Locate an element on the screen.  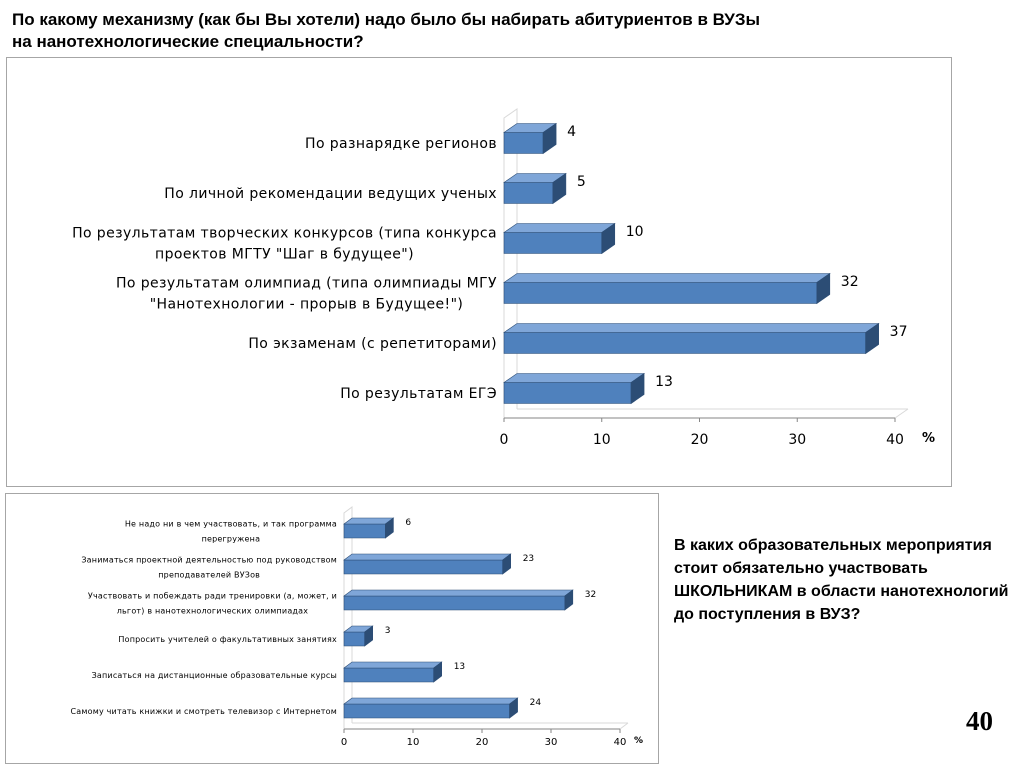
chart2-category-label-line2: преподавателей ВУЗов is located at coordinates (209, 574).